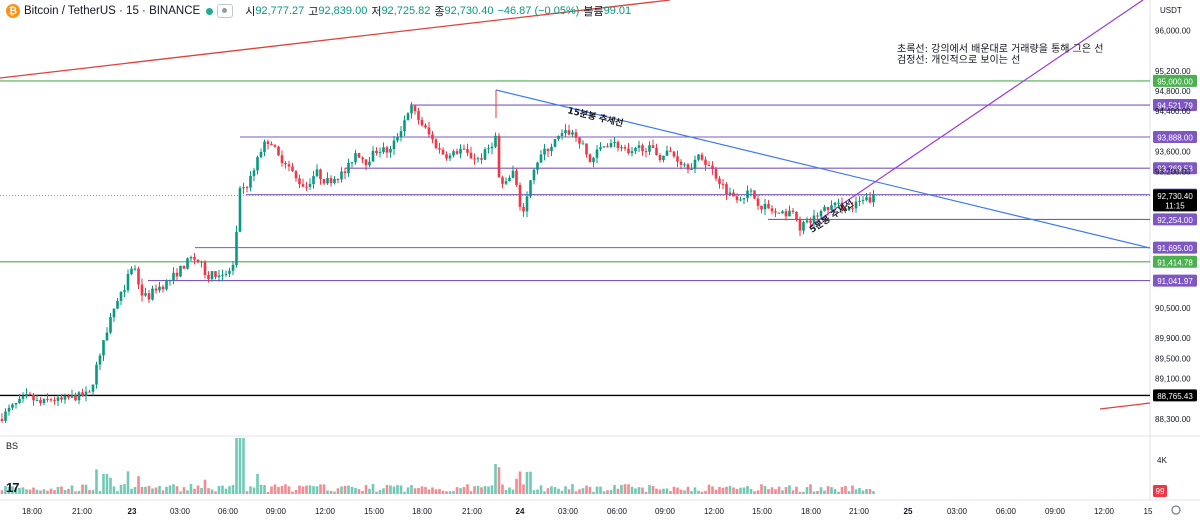 This screenshot has width=1200, height=521. I want to click on eye-icon, so click(225, 11).